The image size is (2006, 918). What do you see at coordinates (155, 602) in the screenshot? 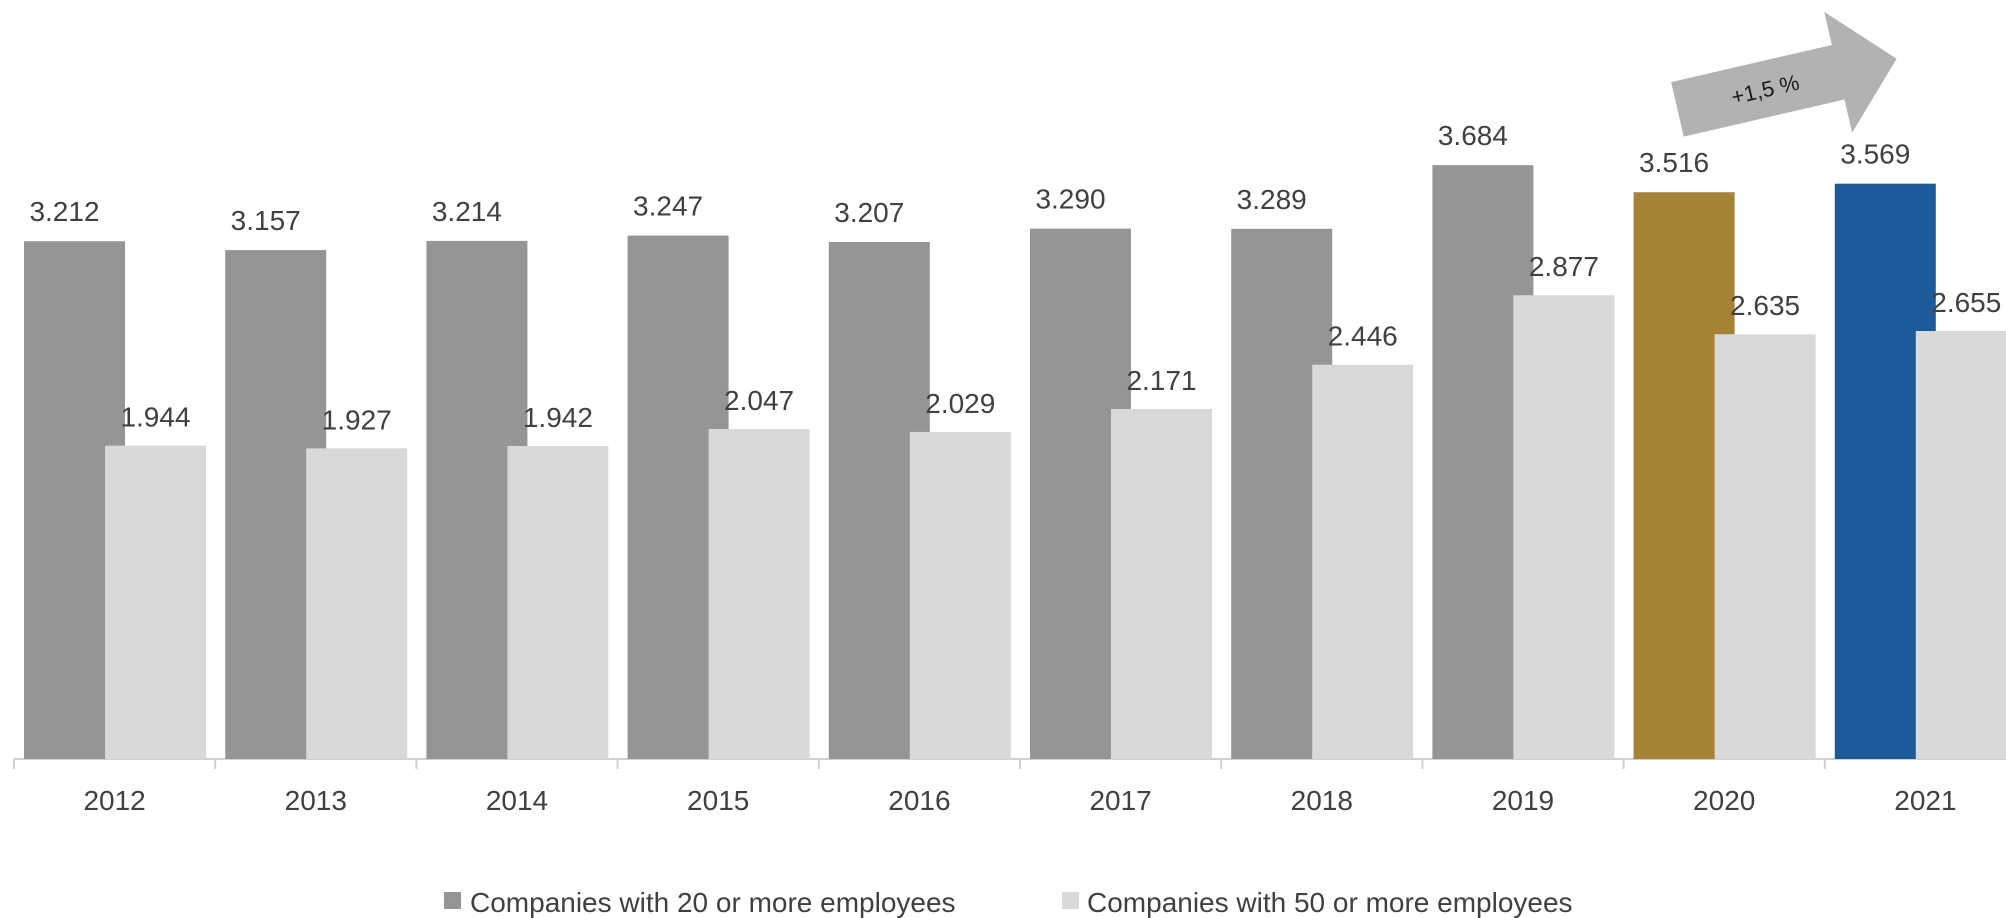
I see `bar-50-plus-2012` at bounding box center [155, 602].